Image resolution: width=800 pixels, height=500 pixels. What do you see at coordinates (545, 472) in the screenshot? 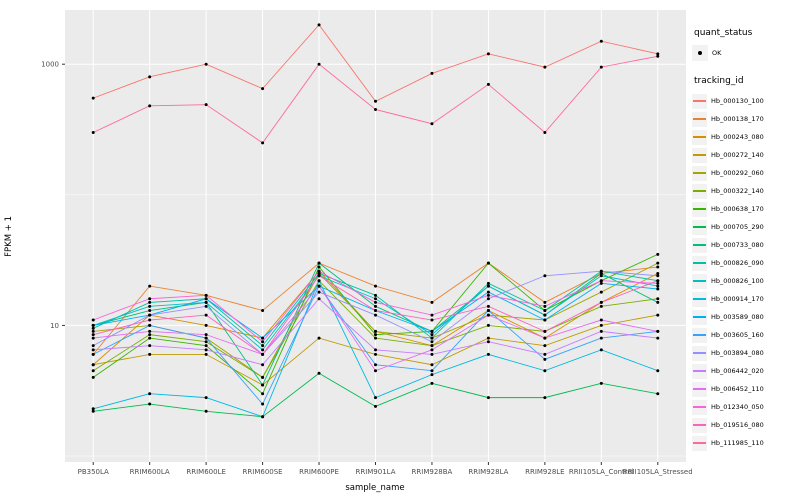
I see `x-tick-label: RRIM928LE` at bounding box center [545, 472].